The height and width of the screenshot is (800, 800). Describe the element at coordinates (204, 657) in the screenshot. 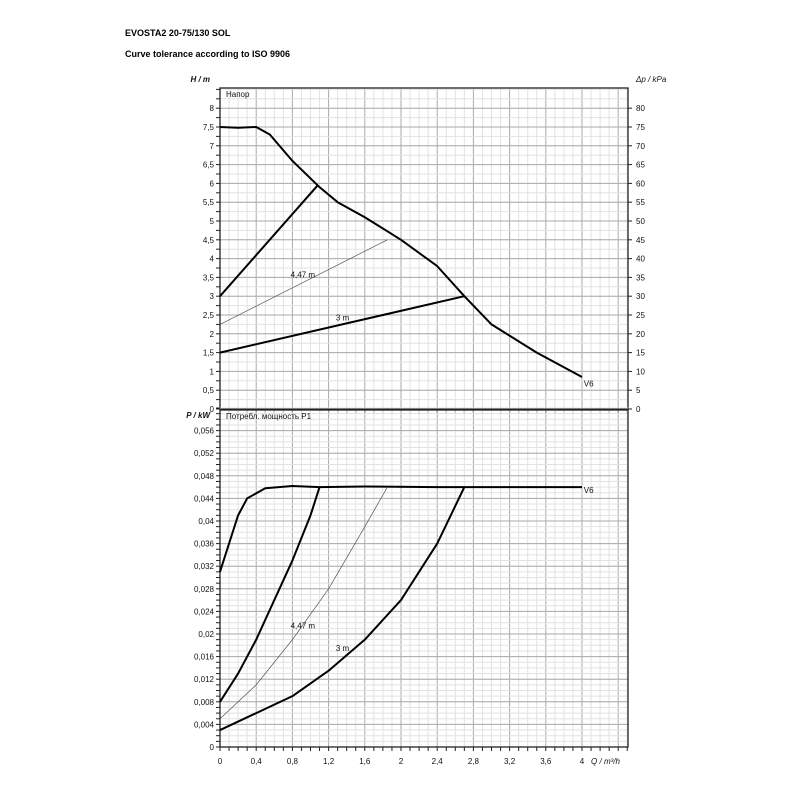

I see `y-tick-label: 0,016` at that location.